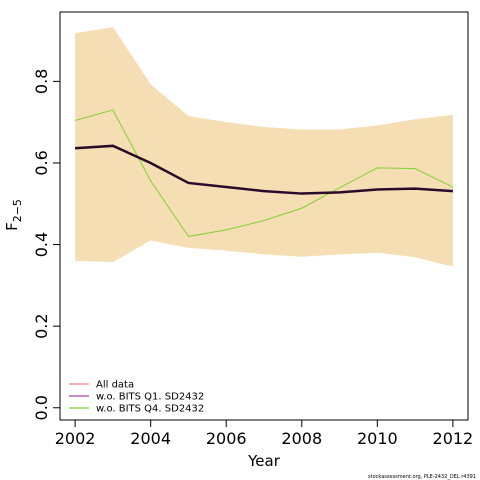  Describe the element at coordinates (12, 226) in the screenshot. I see `y-axis-title-main: F` at that location.